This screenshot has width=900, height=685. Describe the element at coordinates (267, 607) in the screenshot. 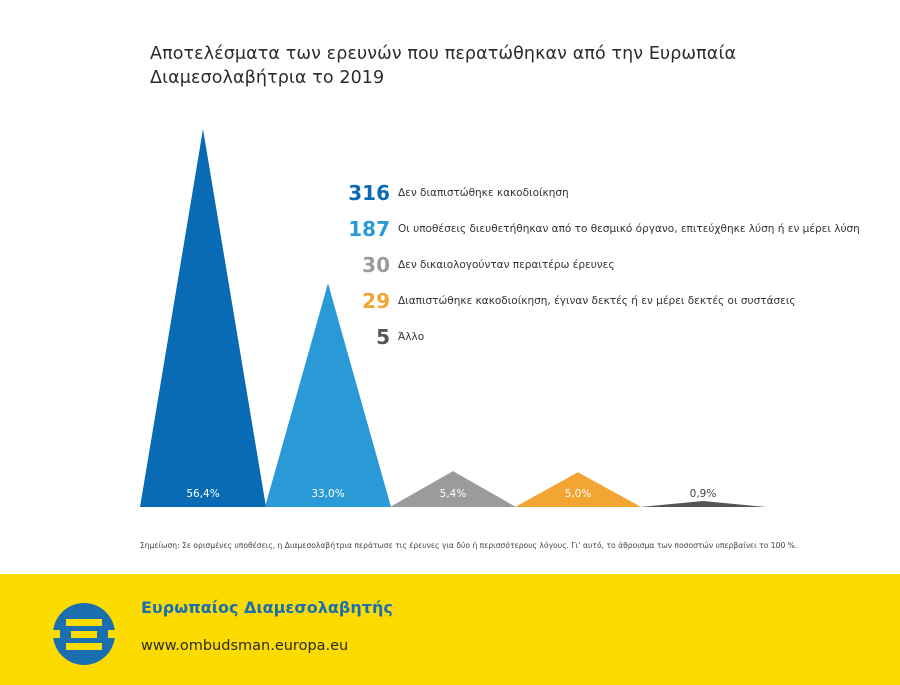

I see `organization-name: Ευρωπαίος Διαμεσολαβητής` at that location.